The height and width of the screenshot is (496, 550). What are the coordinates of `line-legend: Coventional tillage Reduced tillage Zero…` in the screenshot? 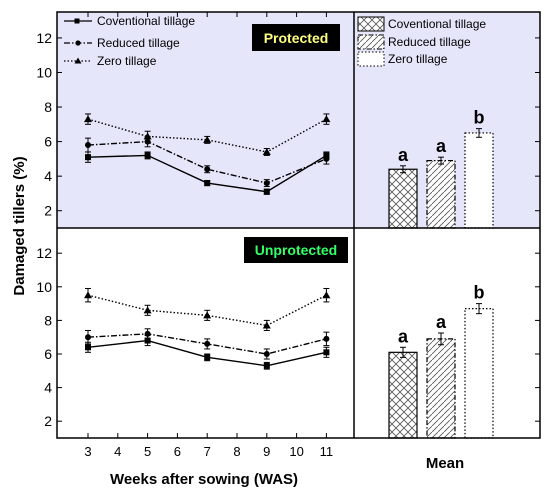 It's located at (129, 41).